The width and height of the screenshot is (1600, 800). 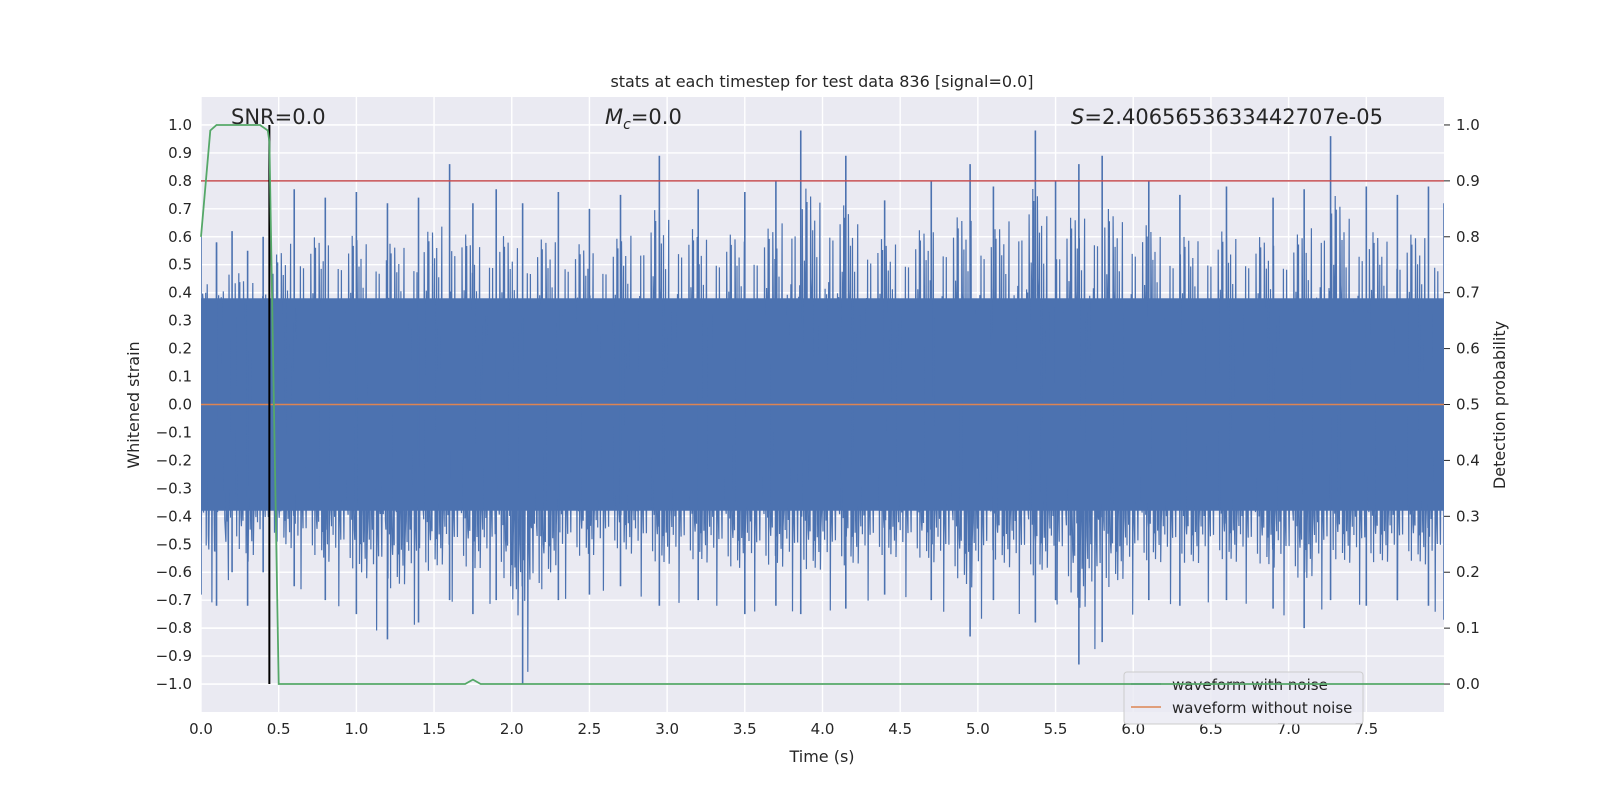 What do you see at coordinates (174, 572) in the screenshot?
I see `y-left-tick-label: −0.6` at bounding box center [174, 572].